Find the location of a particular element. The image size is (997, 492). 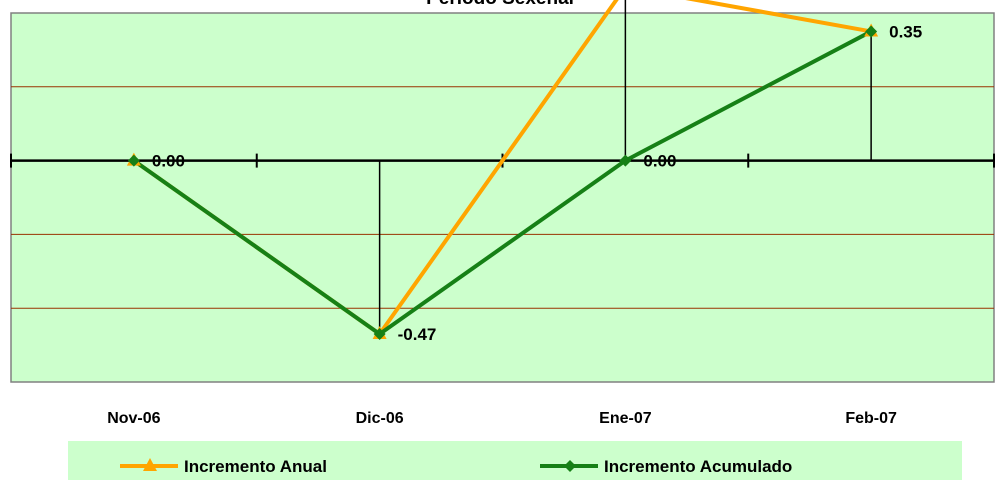

x-tick-label: Dic-06 is located at coordinates (380, 418).